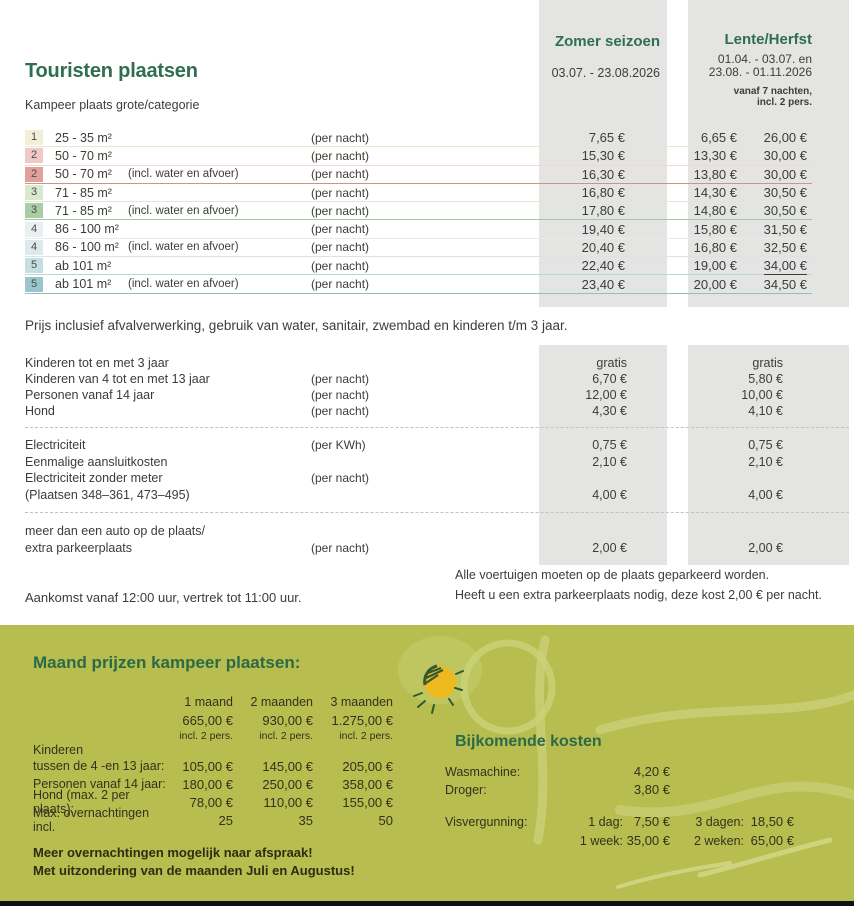 The height and width of the screenshot is (907, 854). What do you see at coordinates (117, 379) in the screenshot?
I see `row-label: Kinderen van 4 tot en met 13 jaar` at bounding box center [117, 379].